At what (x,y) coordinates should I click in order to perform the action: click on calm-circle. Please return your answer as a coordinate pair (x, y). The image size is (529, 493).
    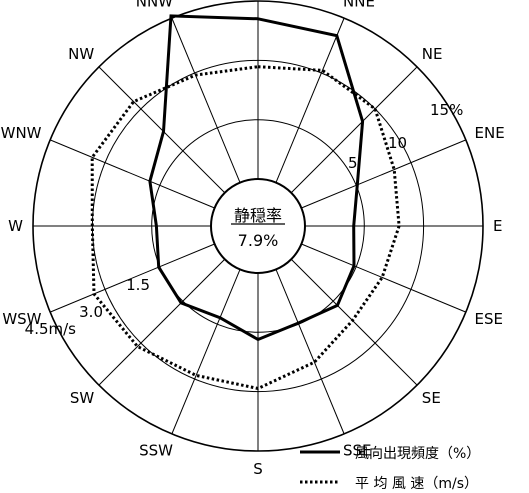
    Looking at the image, I should click on (258, 226).